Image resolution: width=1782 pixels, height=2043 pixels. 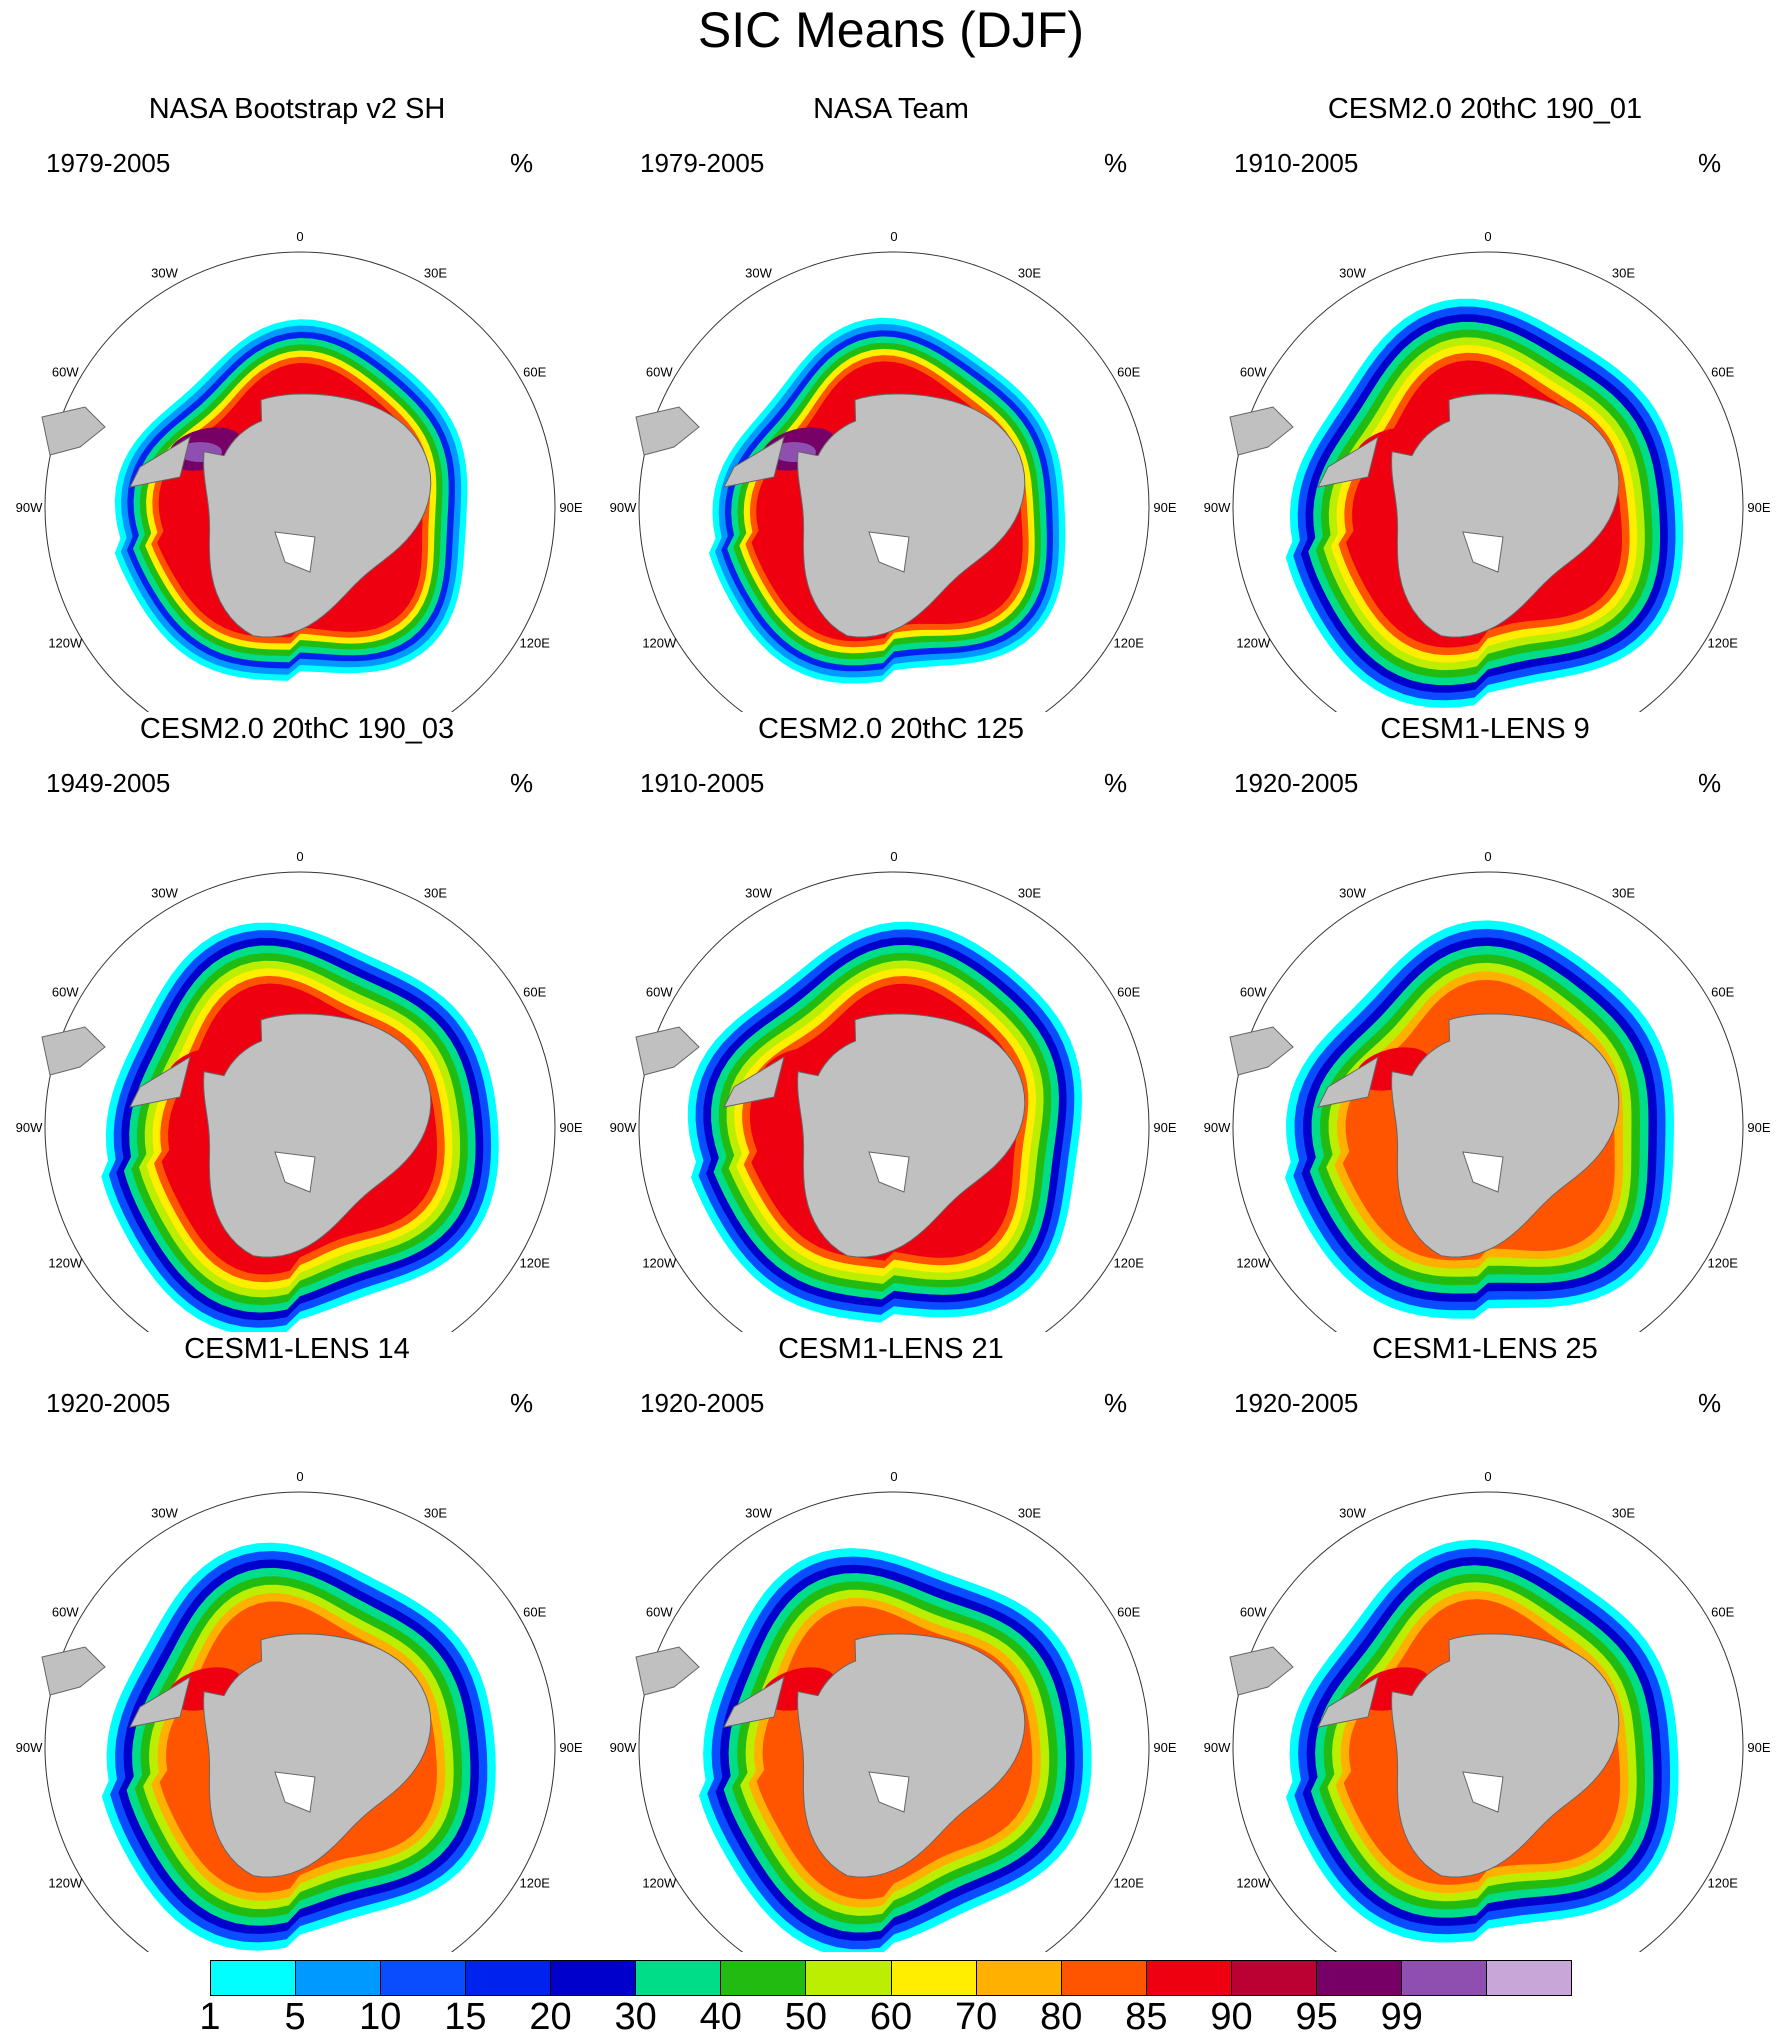 I want to click on panel-period: 1920-2005, so click(x=1296, y=1403).